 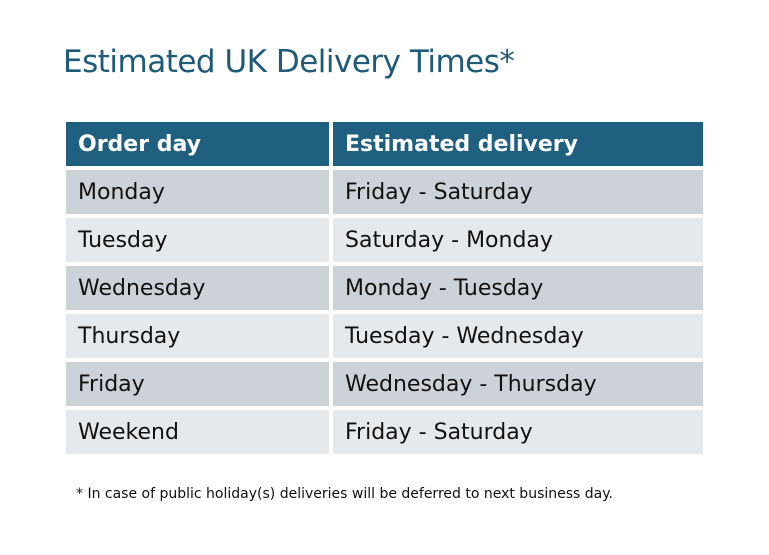 I want to click on order-day-cell: Tuesday, so click(x=197, y=240).